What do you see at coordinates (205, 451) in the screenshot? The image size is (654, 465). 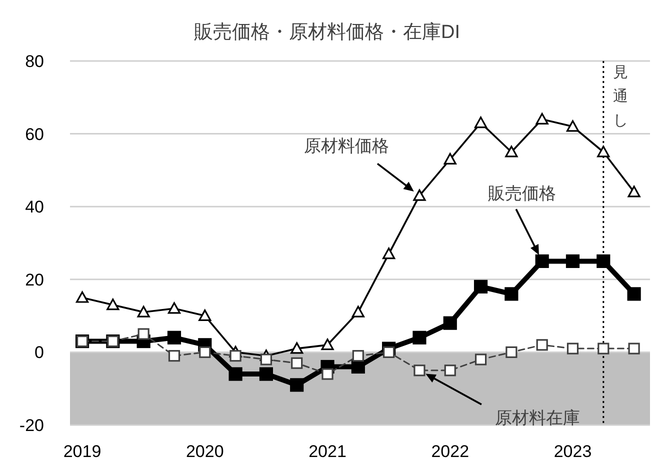 I see `x-tick-label: 2020` at bounding box center [205, 451].